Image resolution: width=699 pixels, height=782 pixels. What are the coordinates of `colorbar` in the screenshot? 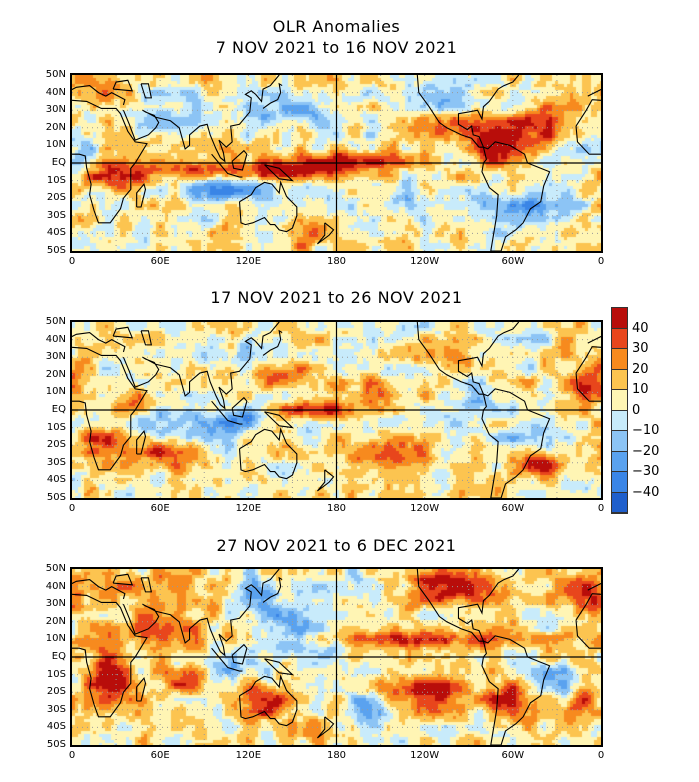 It's located at (619, 410).